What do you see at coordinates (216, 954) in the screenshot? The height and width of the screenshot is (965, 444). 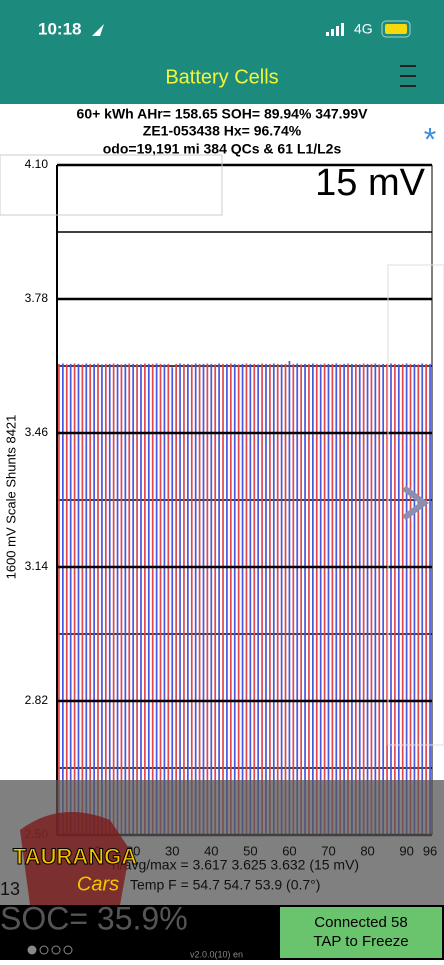 I see `version-text: v2.0.0(10) en` at bounding box center [216, 954].